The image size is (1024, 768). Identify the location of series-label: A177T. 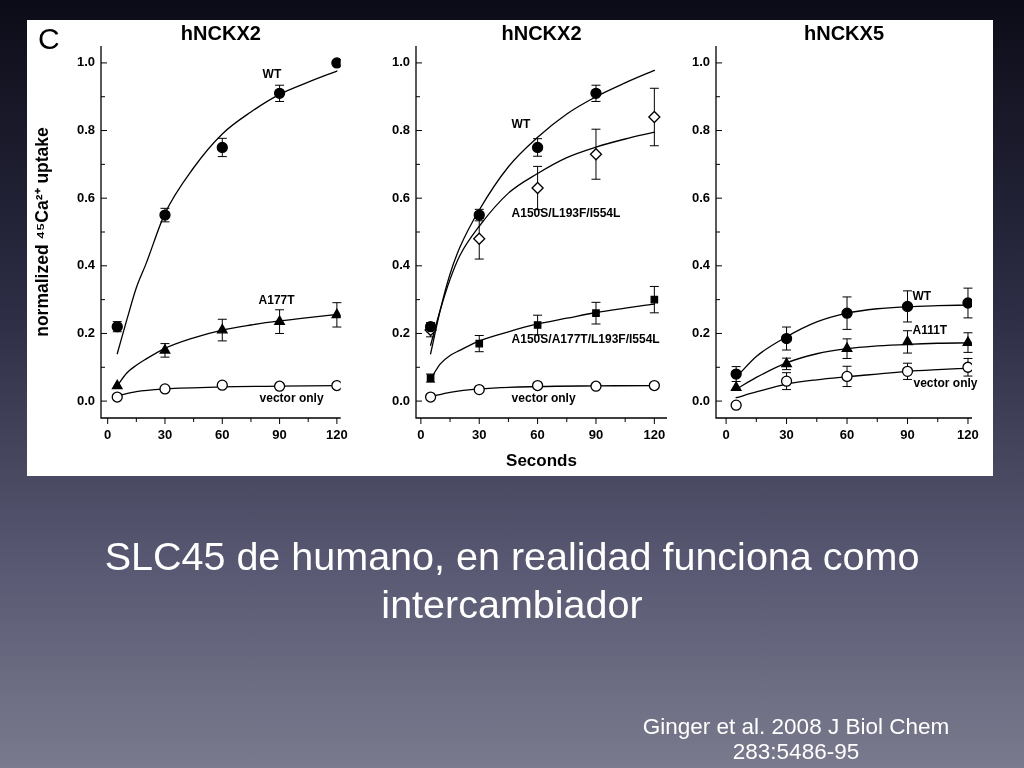
(277, 299).